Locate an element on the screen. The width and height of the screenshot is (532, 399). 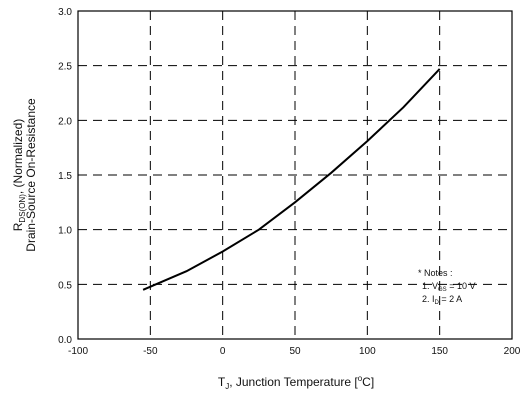
x-tick-label: 150 is located at coordinates (439, 351).